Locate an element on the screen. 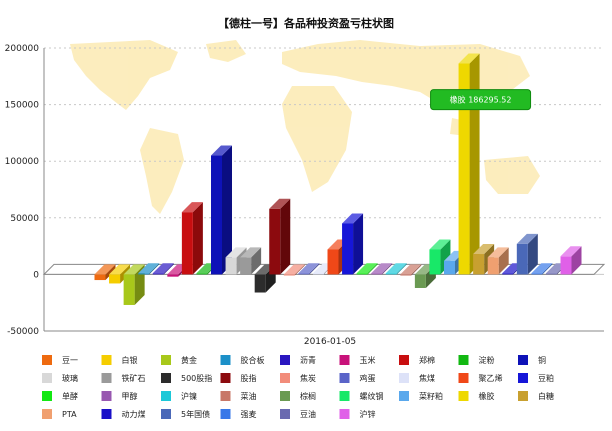 The height and width of the screenshot is (431, 612). y-tick-label: -50000 is located at coordinates (23, 332).